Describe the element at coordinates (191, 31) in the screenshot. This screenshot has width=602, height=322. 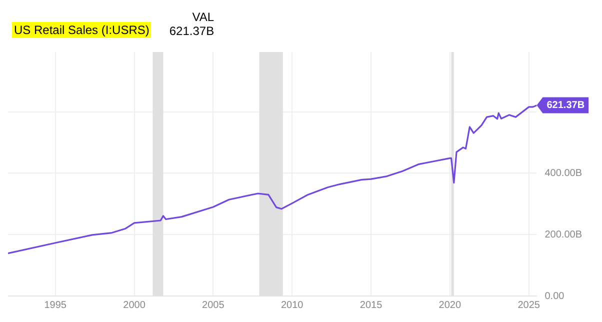
I see `text: 621.37B` at that location.